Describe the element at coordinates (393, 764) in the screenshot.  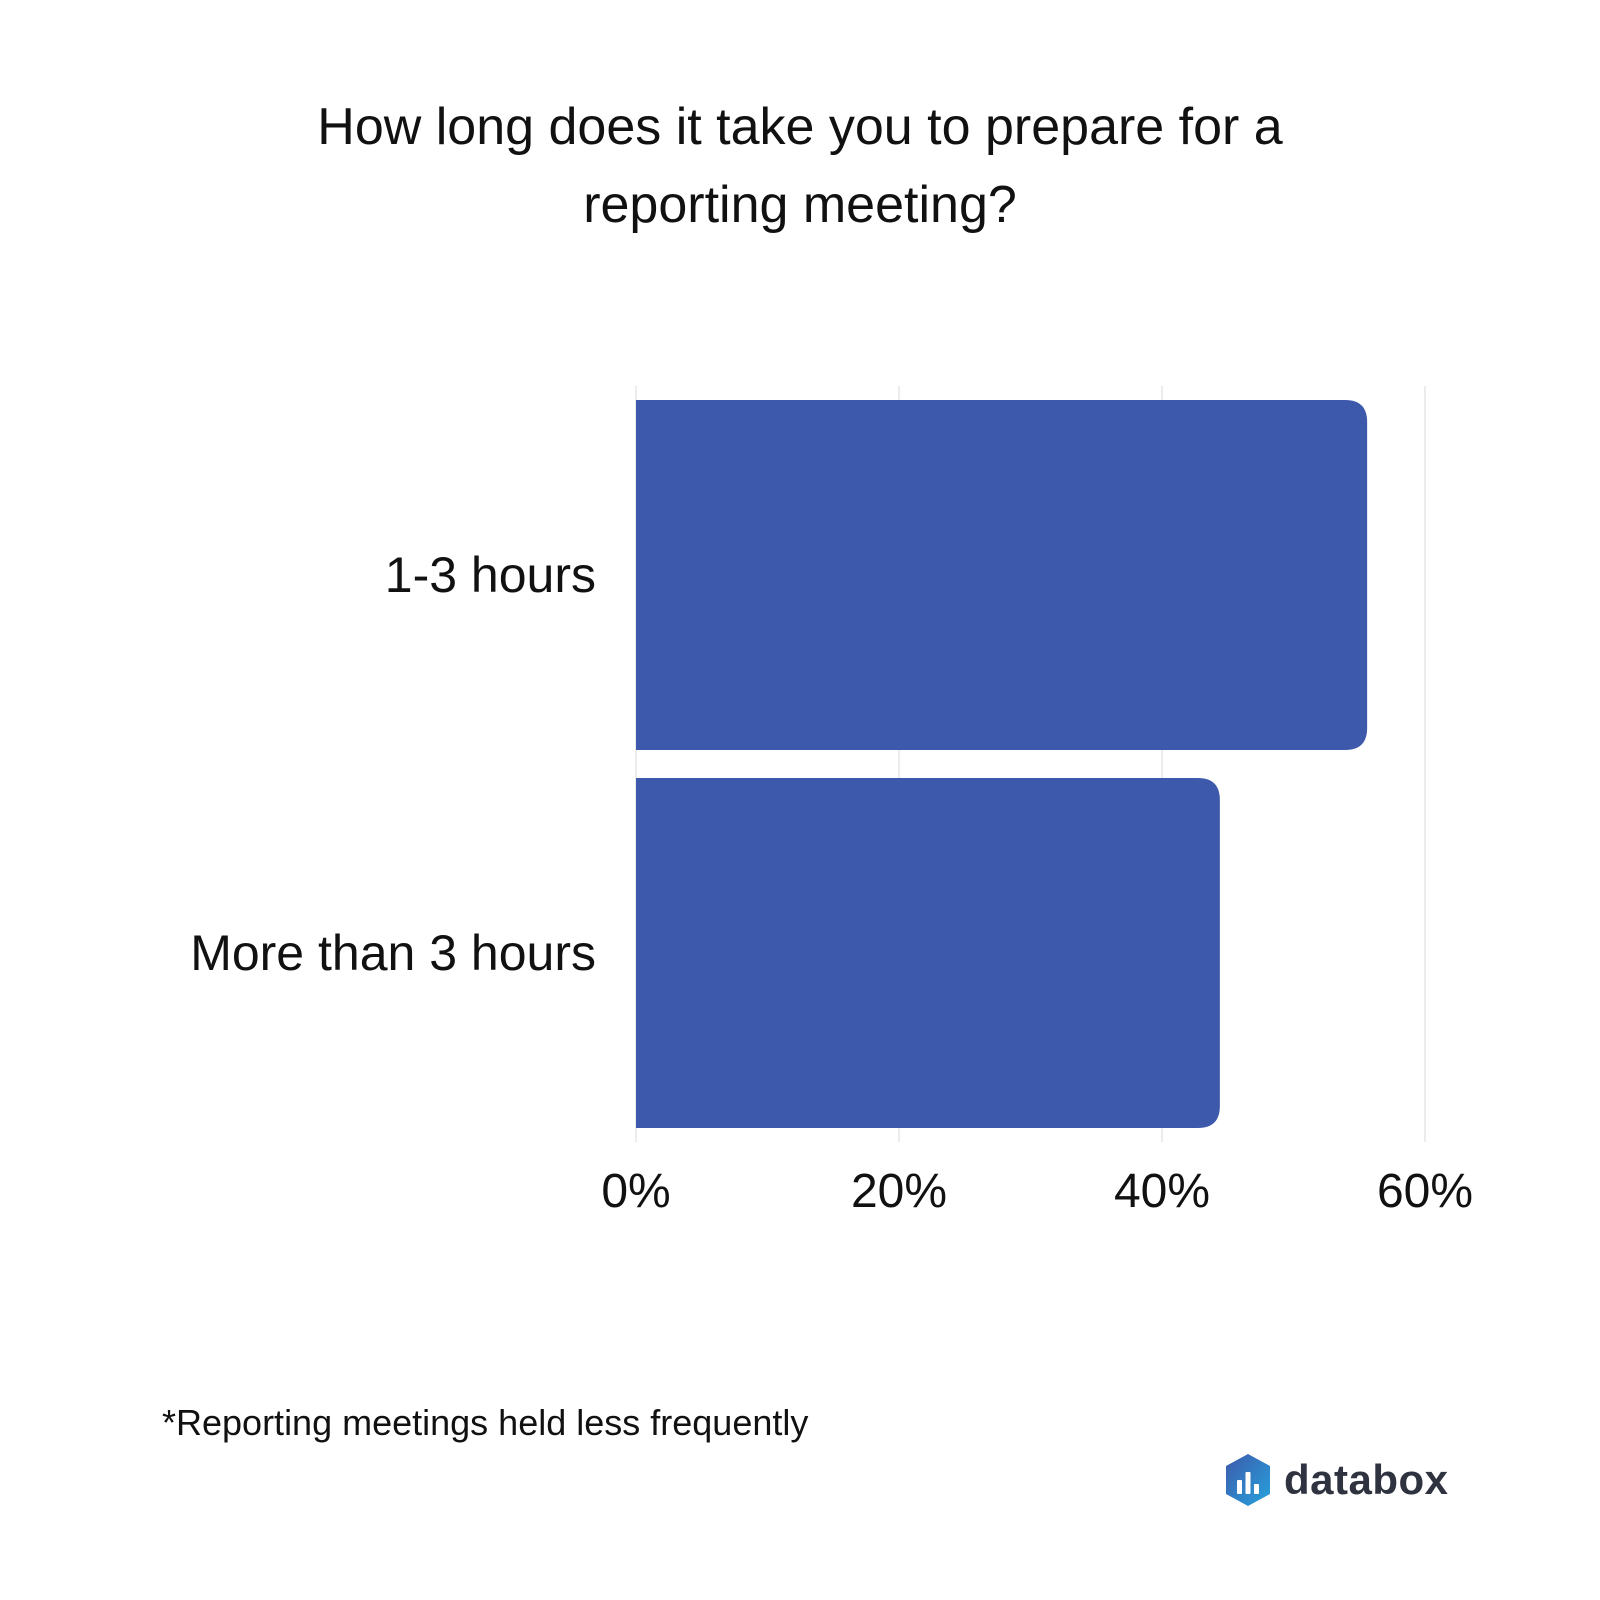
I see `category-labels: 1-3 hours More than 3 hours` at that location.